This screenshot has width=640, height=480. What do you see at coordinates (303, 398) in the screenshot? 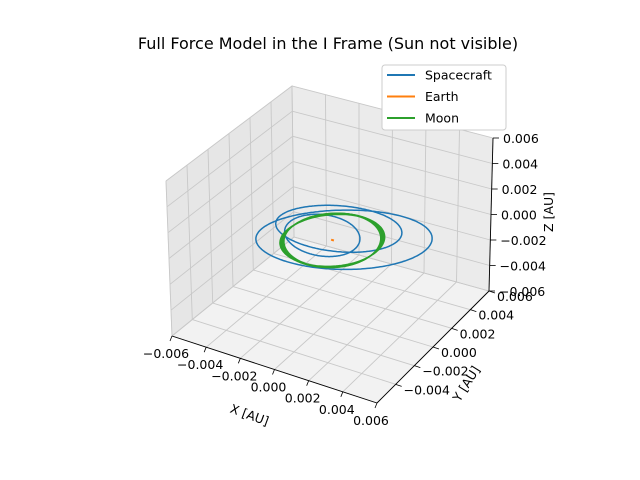
I see `x-tick-label: 0.002` at bounding box center [303, 398].